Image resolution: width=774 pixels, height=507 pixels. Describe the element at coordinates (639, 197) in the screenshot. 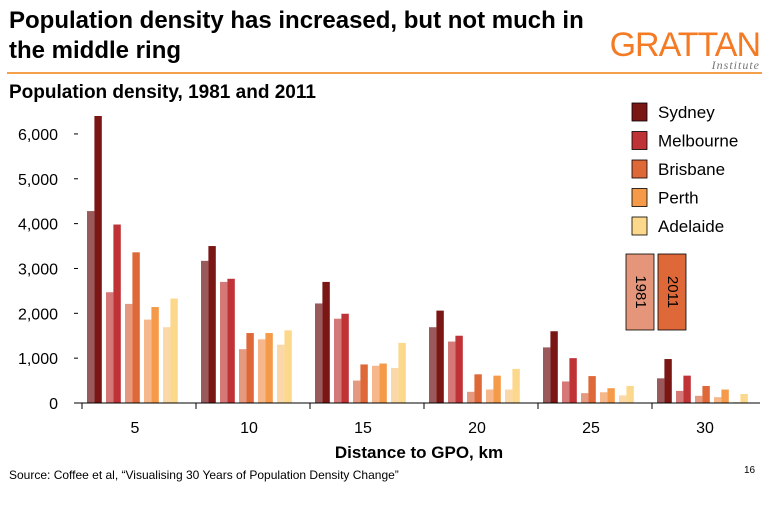

I see `legend-swatch-perth` at that location.